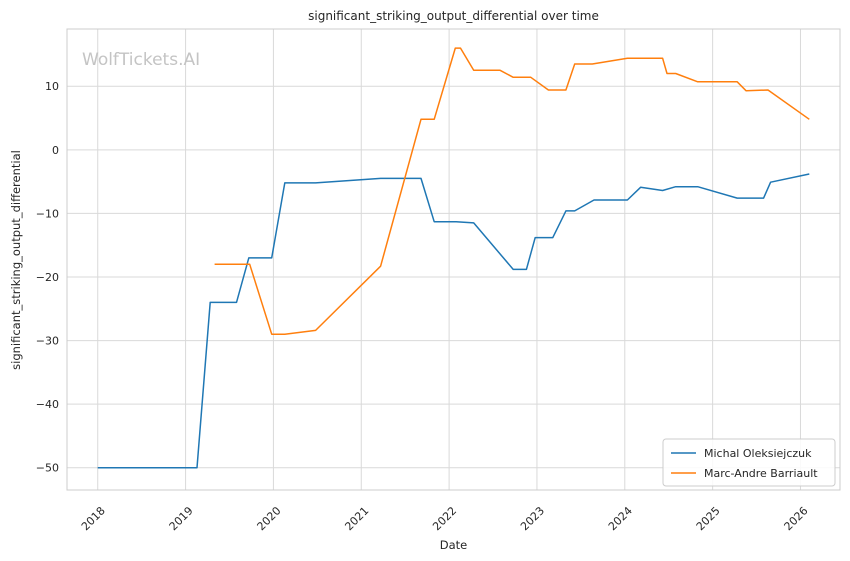  Describe the element at coordinates (445, 518) in the screenshot. I see `x-axis-ticks: 2018 2019 2020 2021 2022 2023 2024 2025 2026` at that location.